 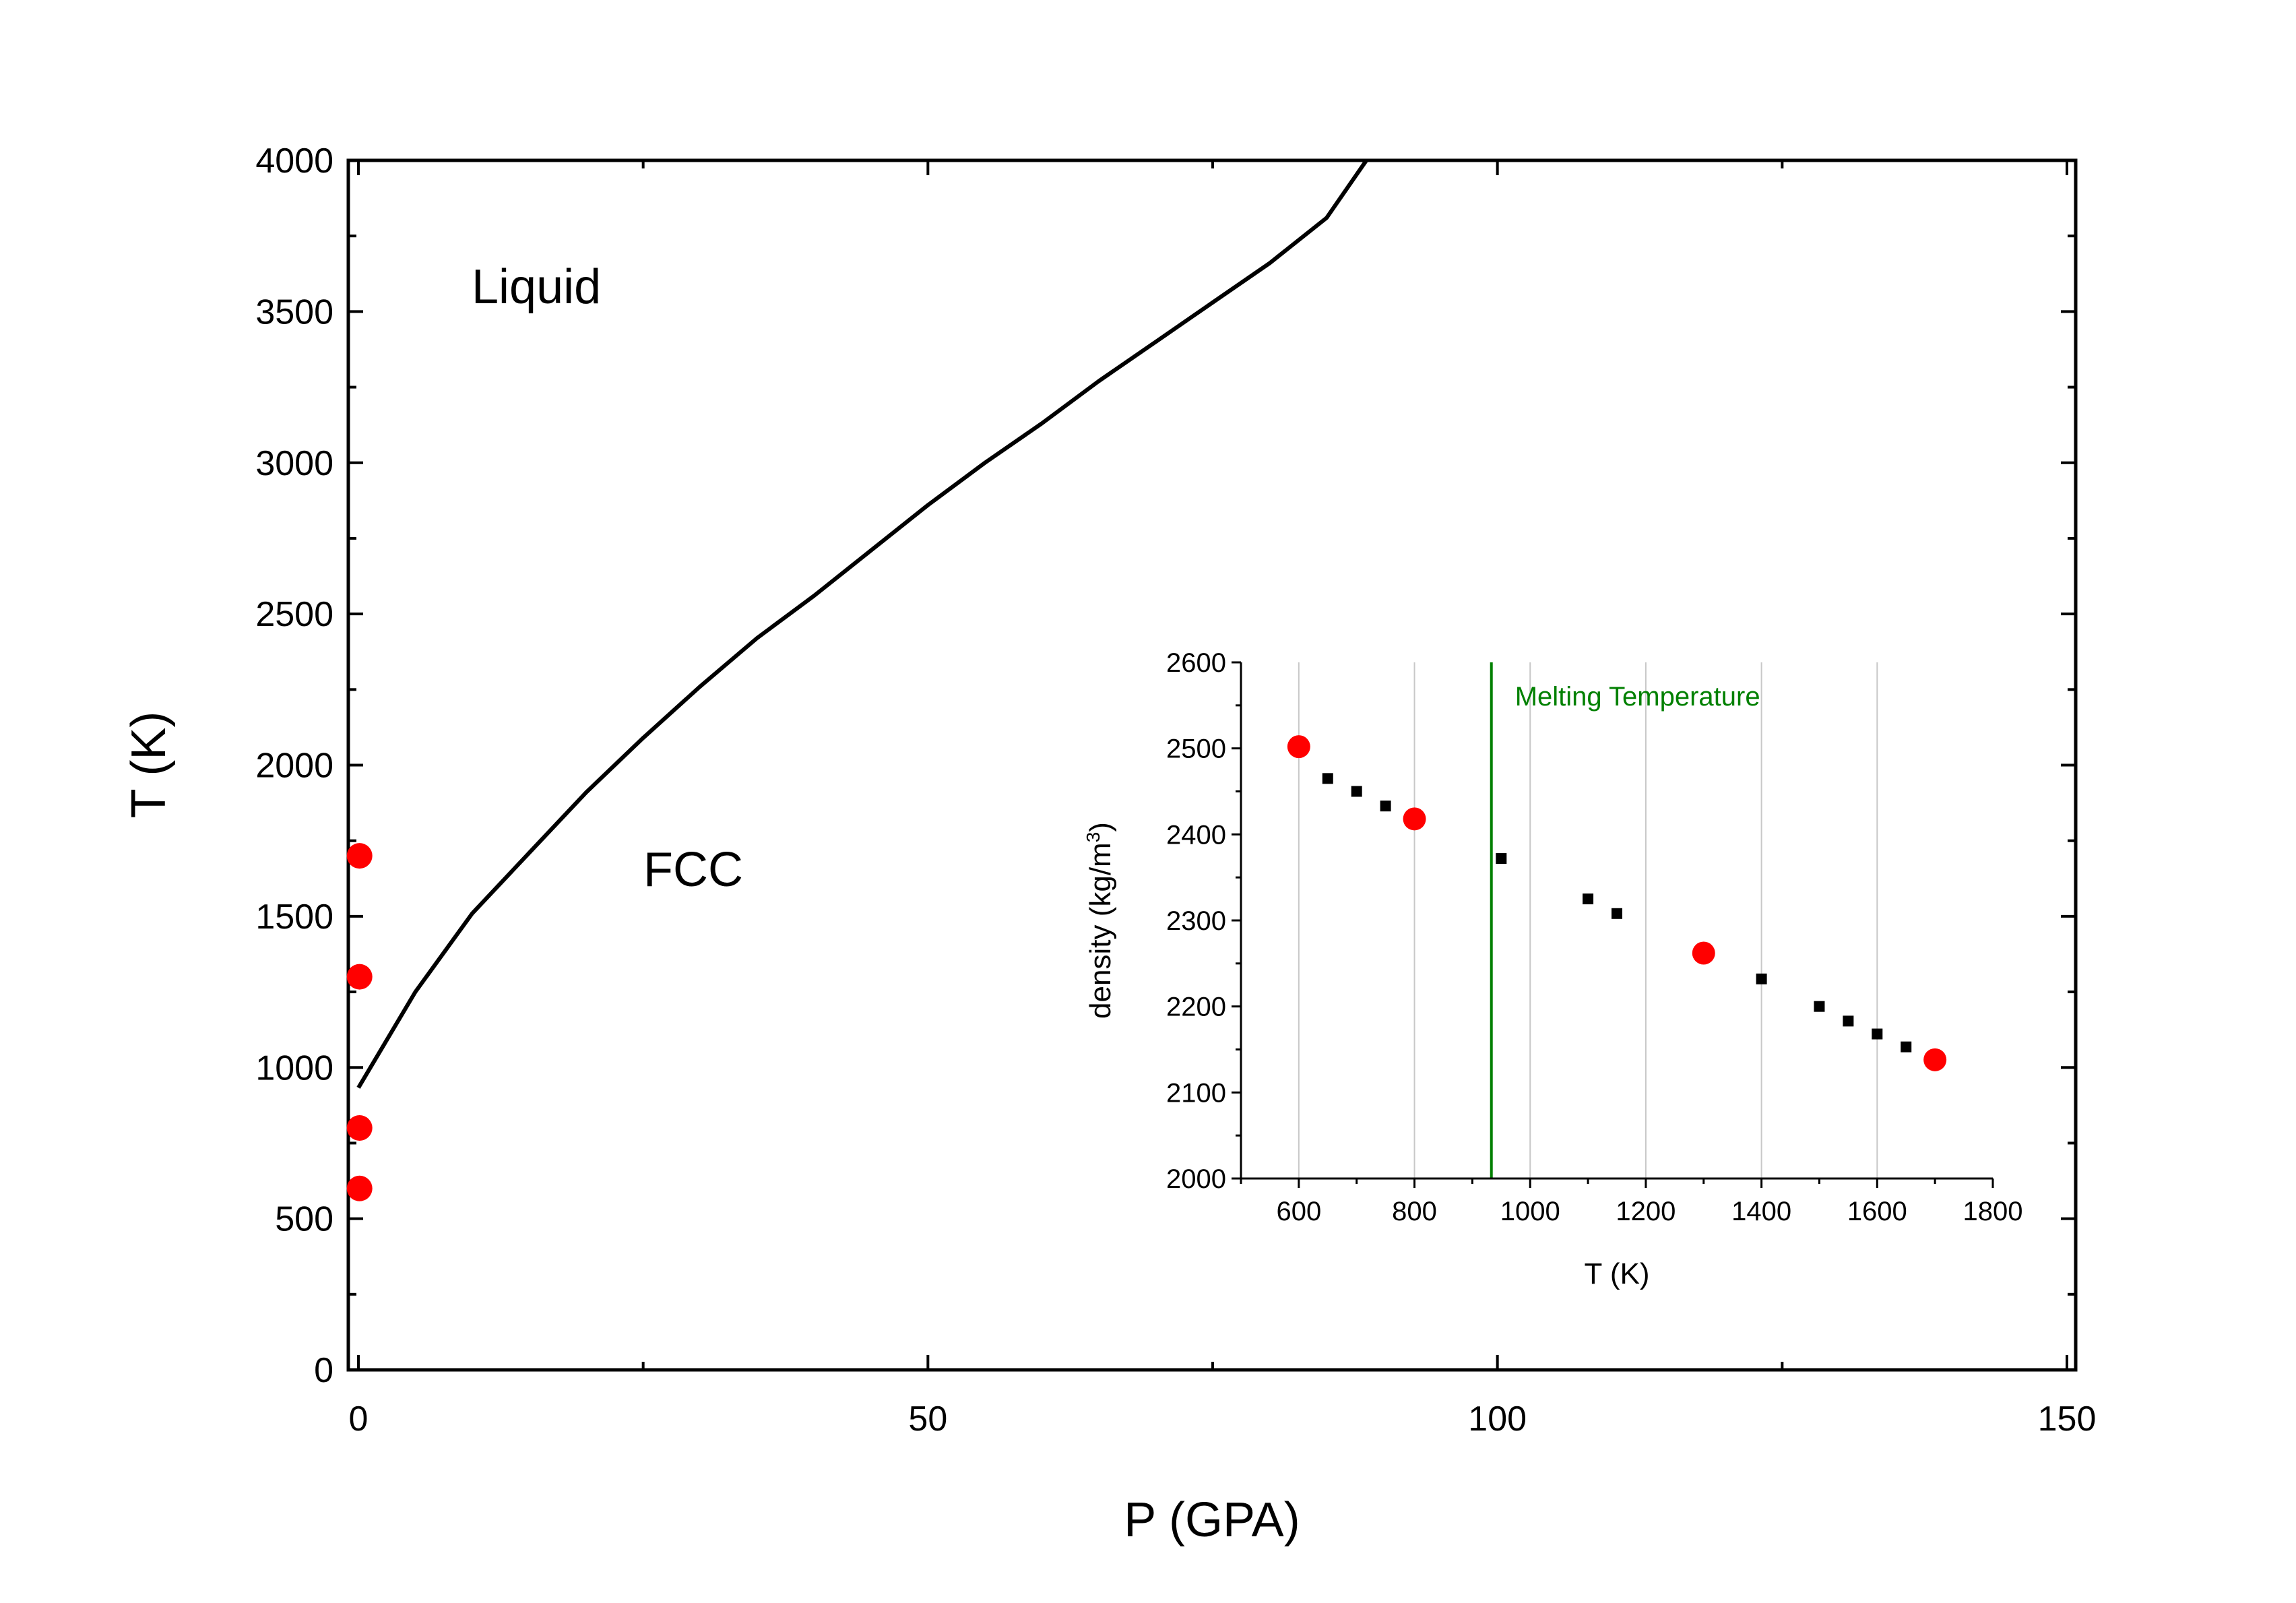 I want to click on inset-y-axis-title-end: ), so click(x=1100, y=827).